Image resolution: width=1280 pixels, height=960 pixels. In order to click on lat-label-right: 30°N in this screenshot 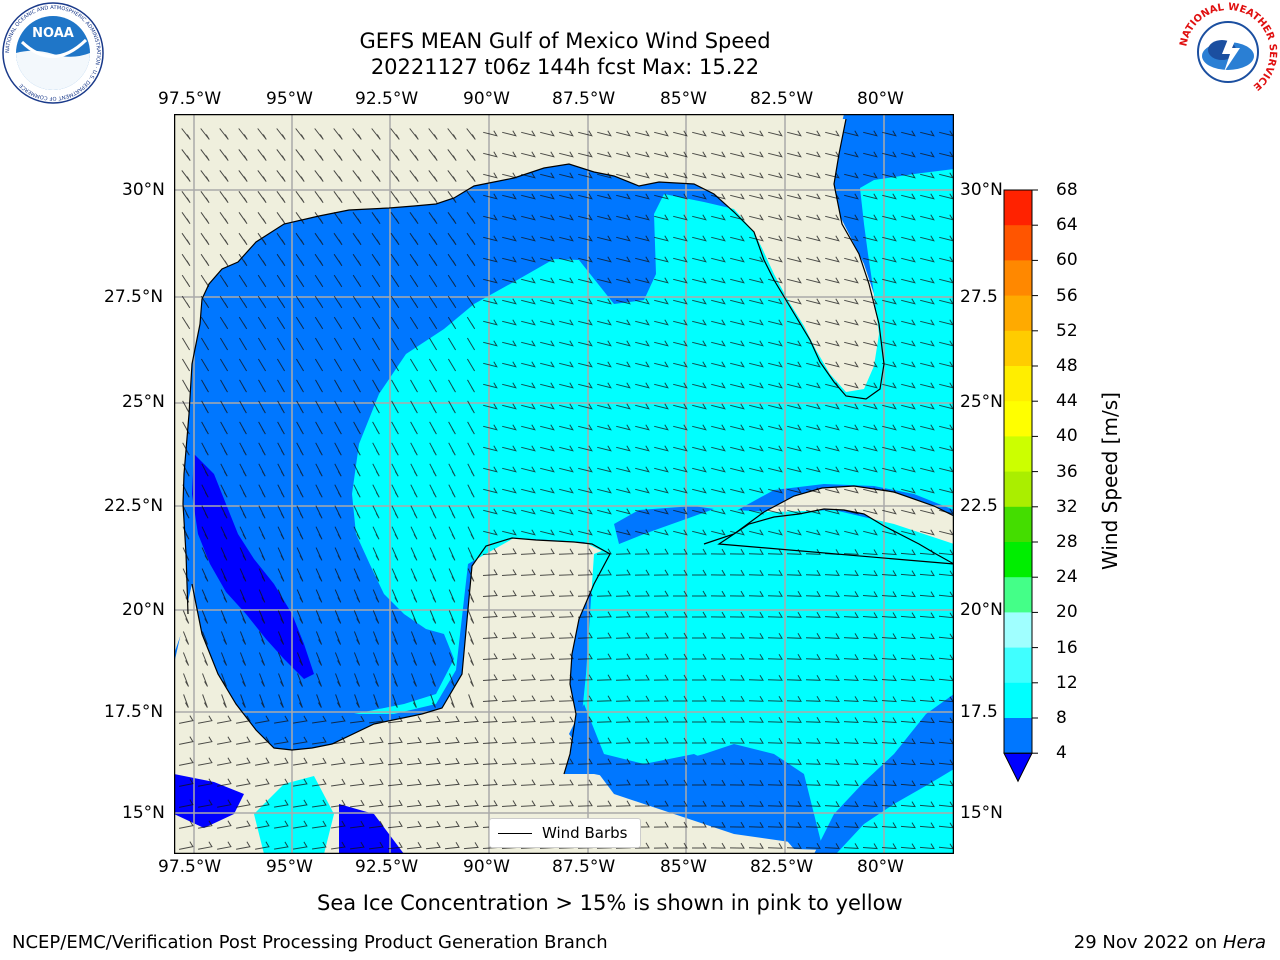, I will do `click(981, 190)`.